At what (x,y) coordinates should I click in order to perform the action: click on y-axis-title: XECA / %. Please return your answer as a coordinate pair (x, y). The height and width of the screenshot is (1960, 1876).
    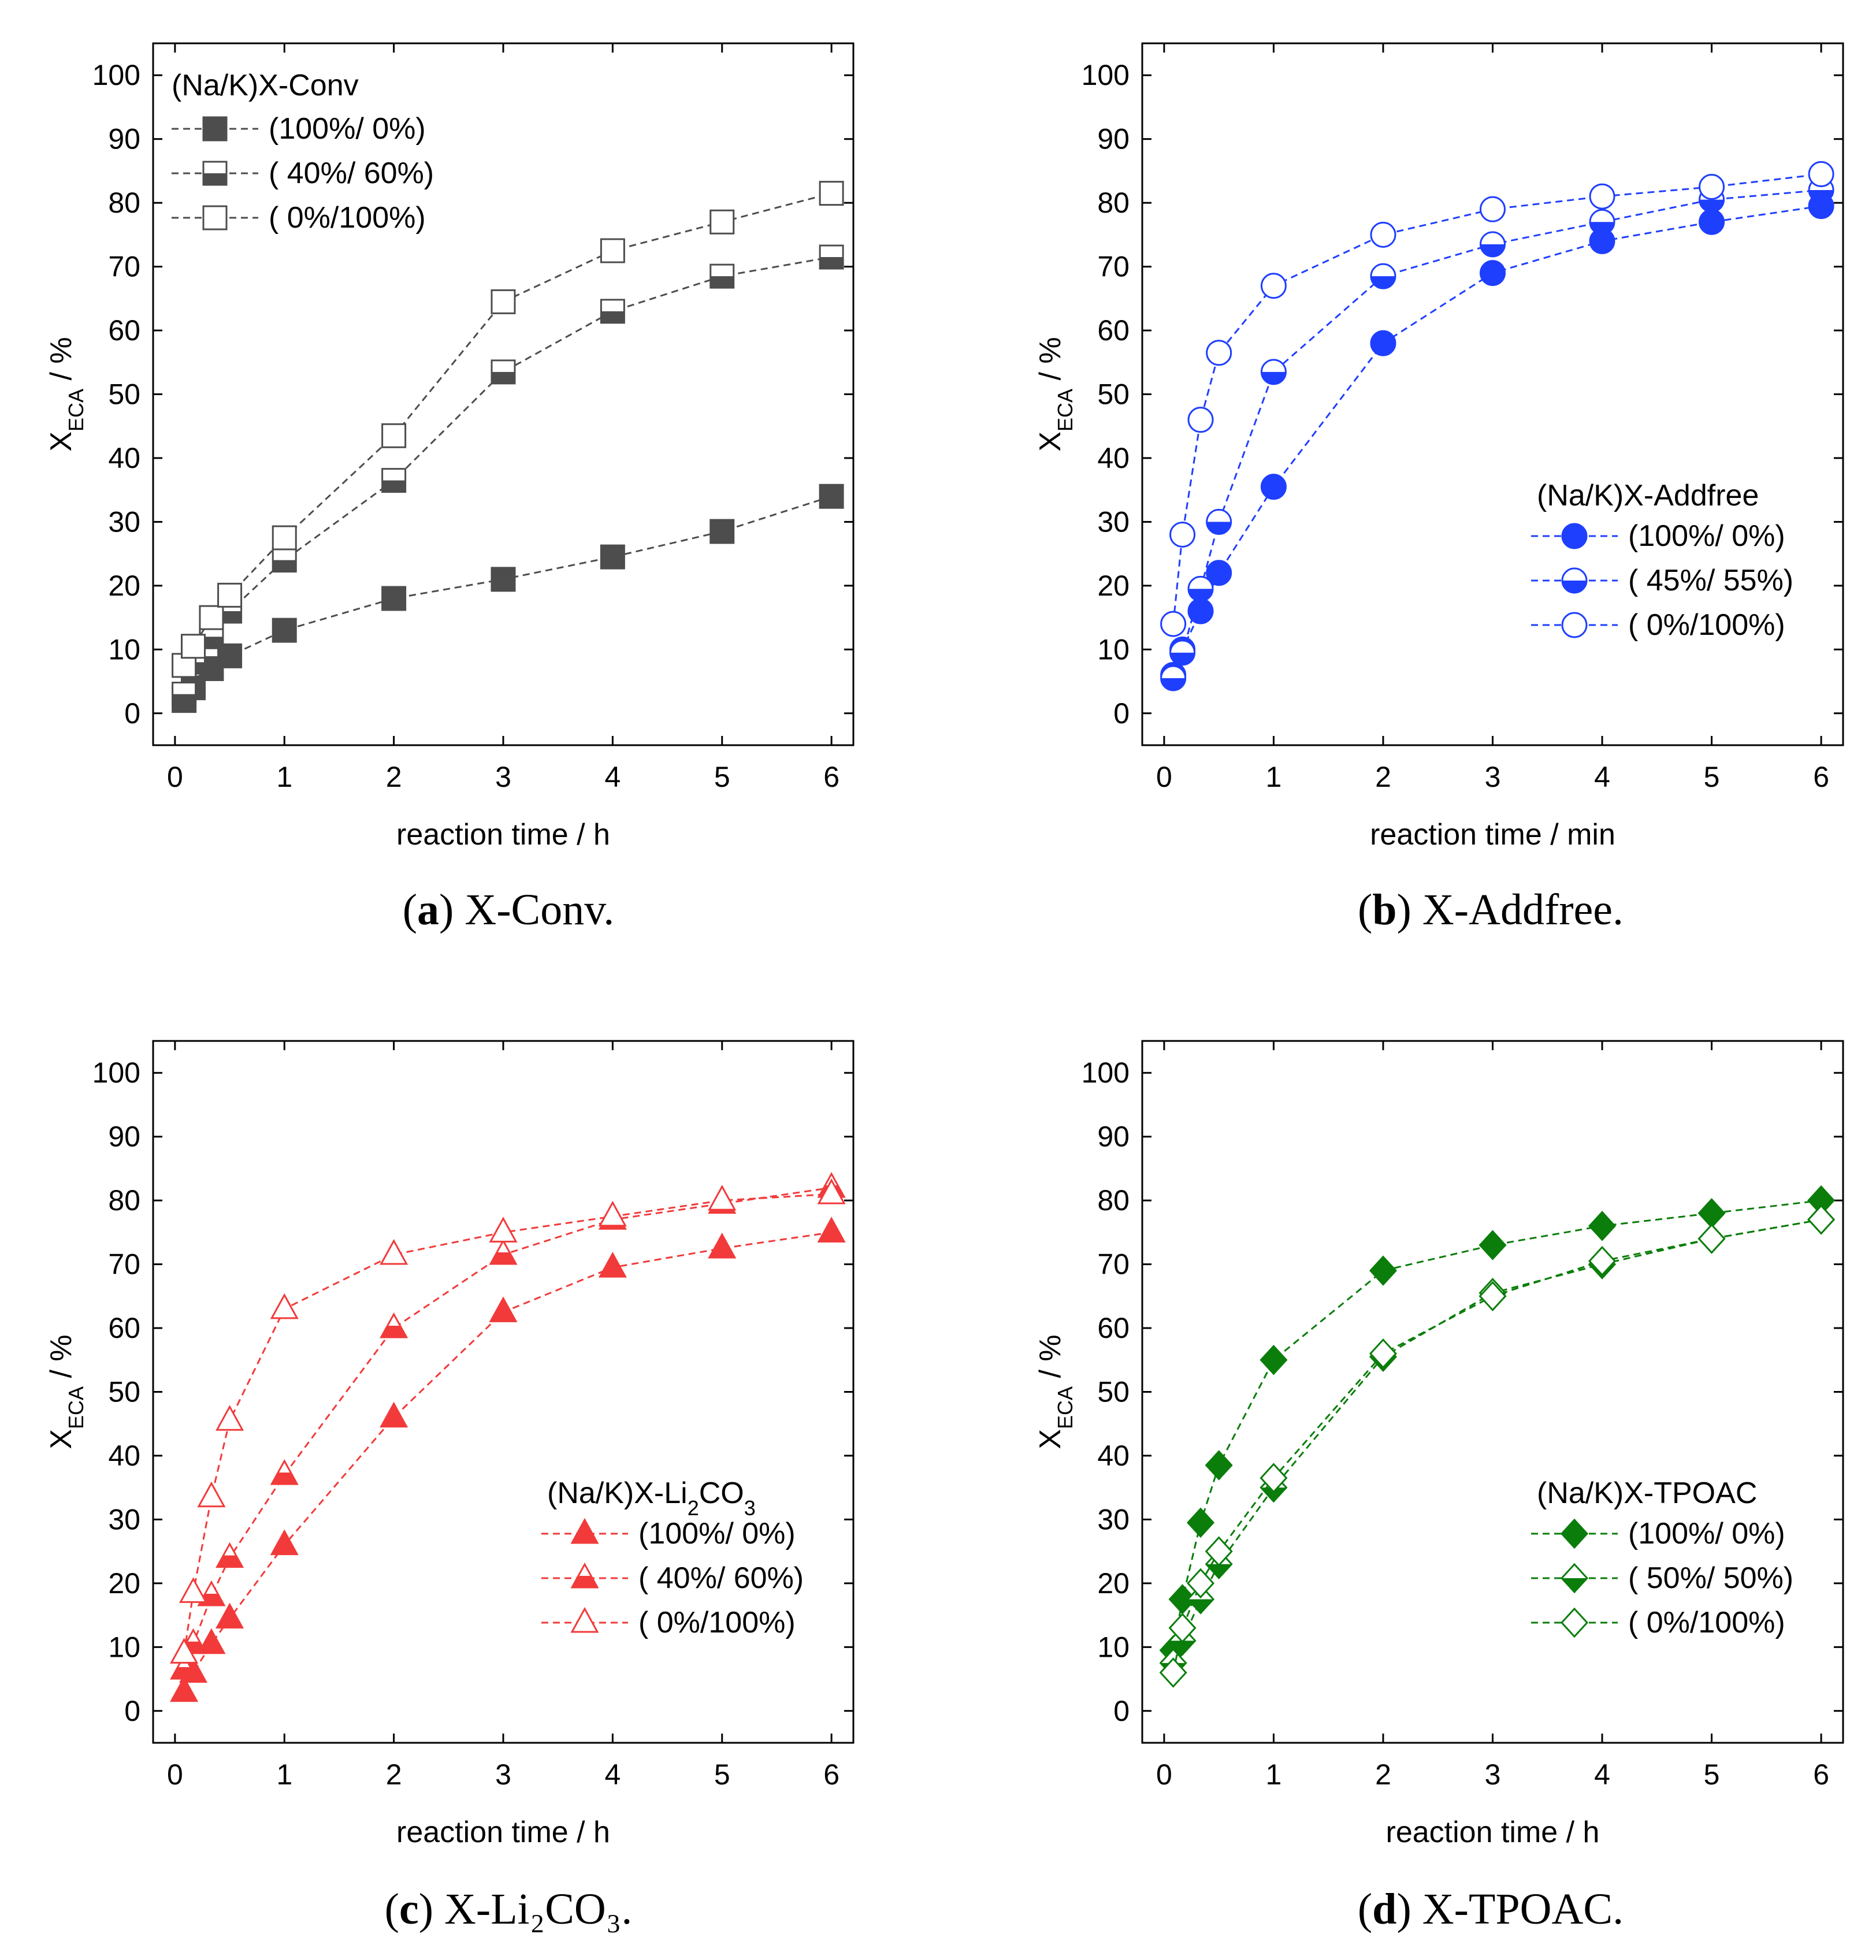
    Looking at the image, I should click on (1056, 394).